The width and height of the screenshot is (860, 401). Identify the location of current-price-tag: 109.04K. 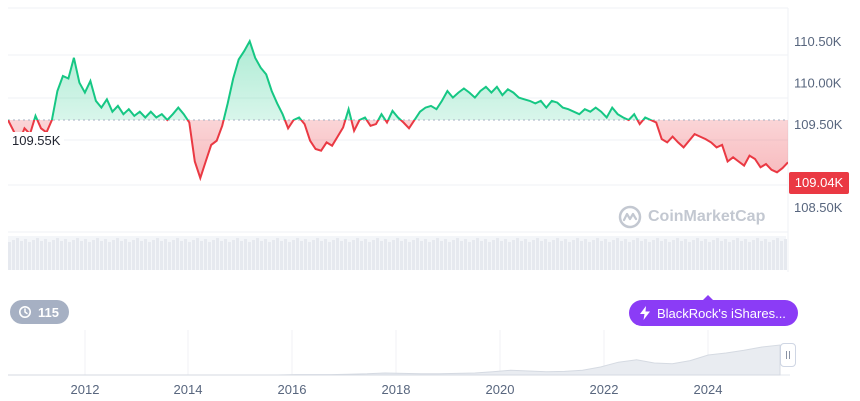
(819, 183).